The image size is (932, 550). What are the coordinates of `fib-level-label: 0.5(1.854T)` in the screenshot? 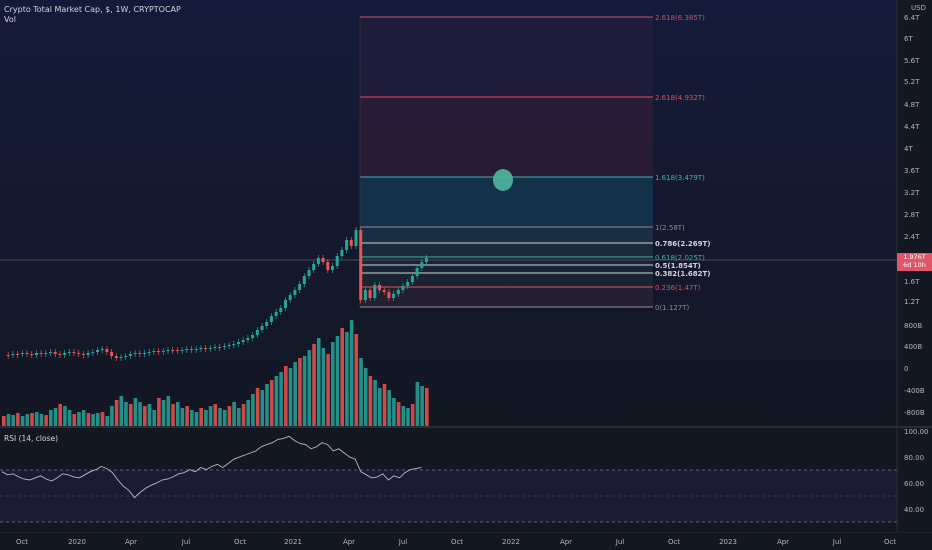 It's located at (678, 266).